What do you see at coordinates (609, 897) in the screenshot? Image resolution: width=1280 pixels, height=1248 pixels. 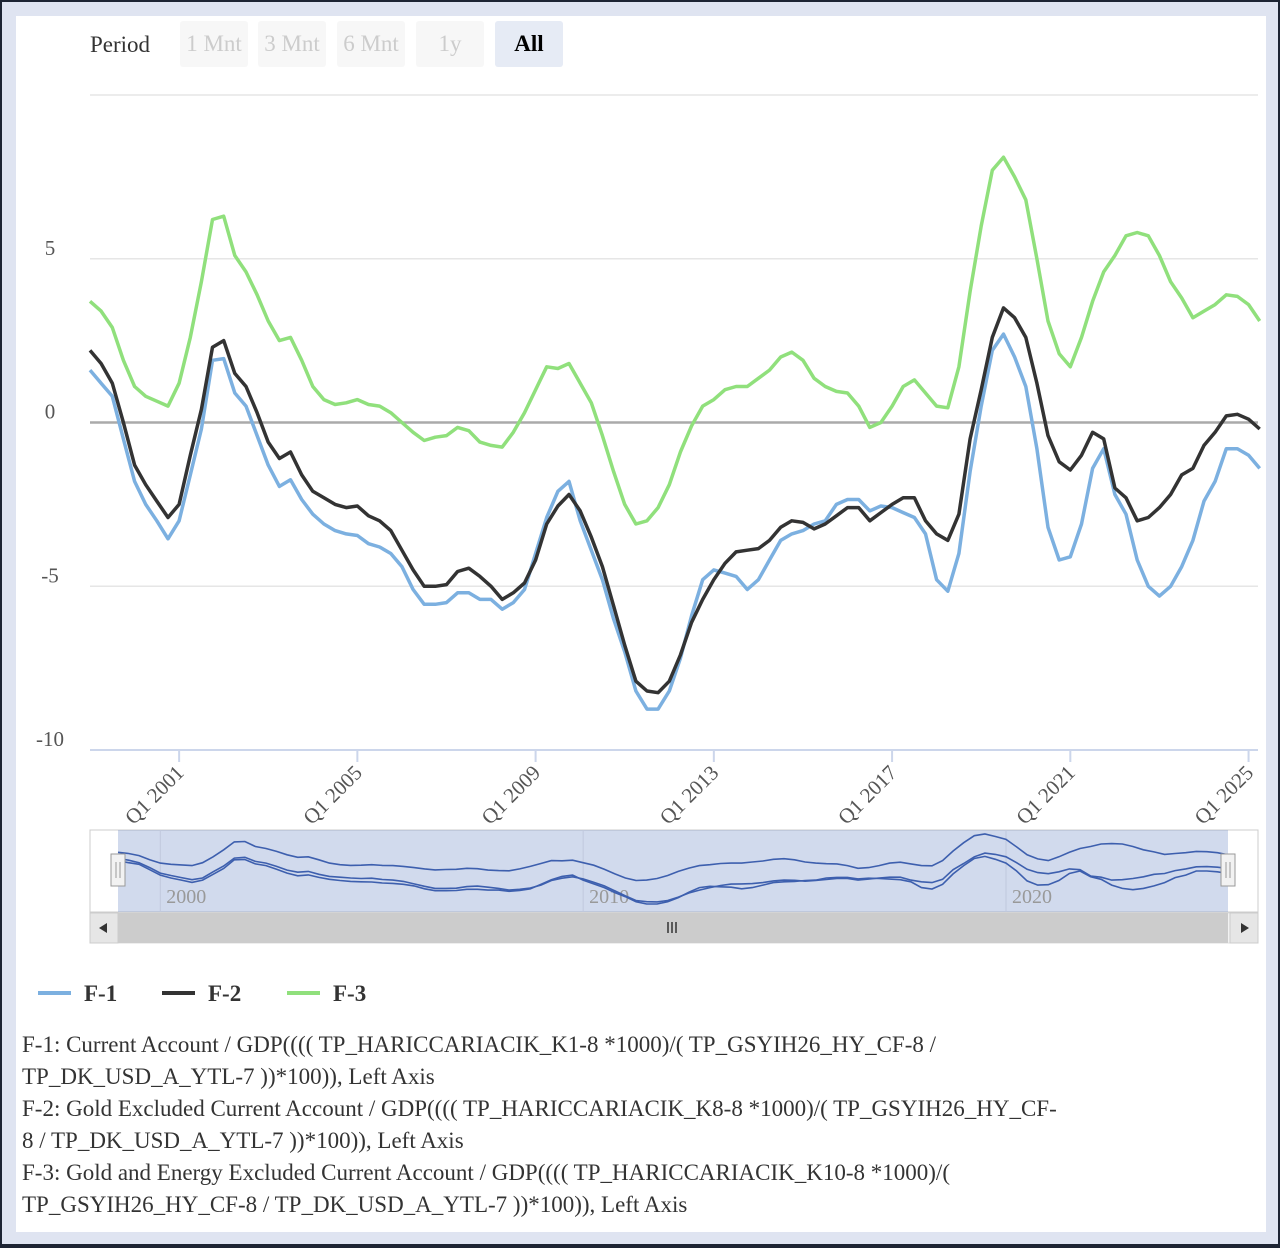 I see `navigator-label: 2010` at bounding box center [609, 897].